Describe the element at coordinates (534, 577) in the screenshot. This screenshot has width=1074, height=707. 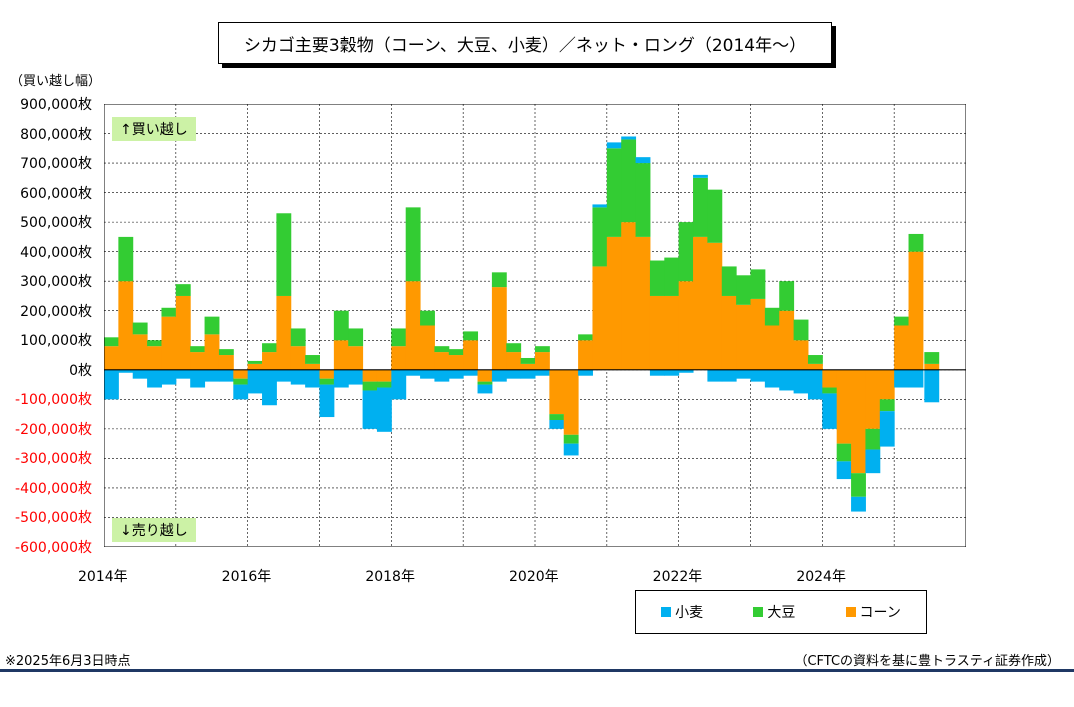
I see `x-tick-label: 2020年` at that location.